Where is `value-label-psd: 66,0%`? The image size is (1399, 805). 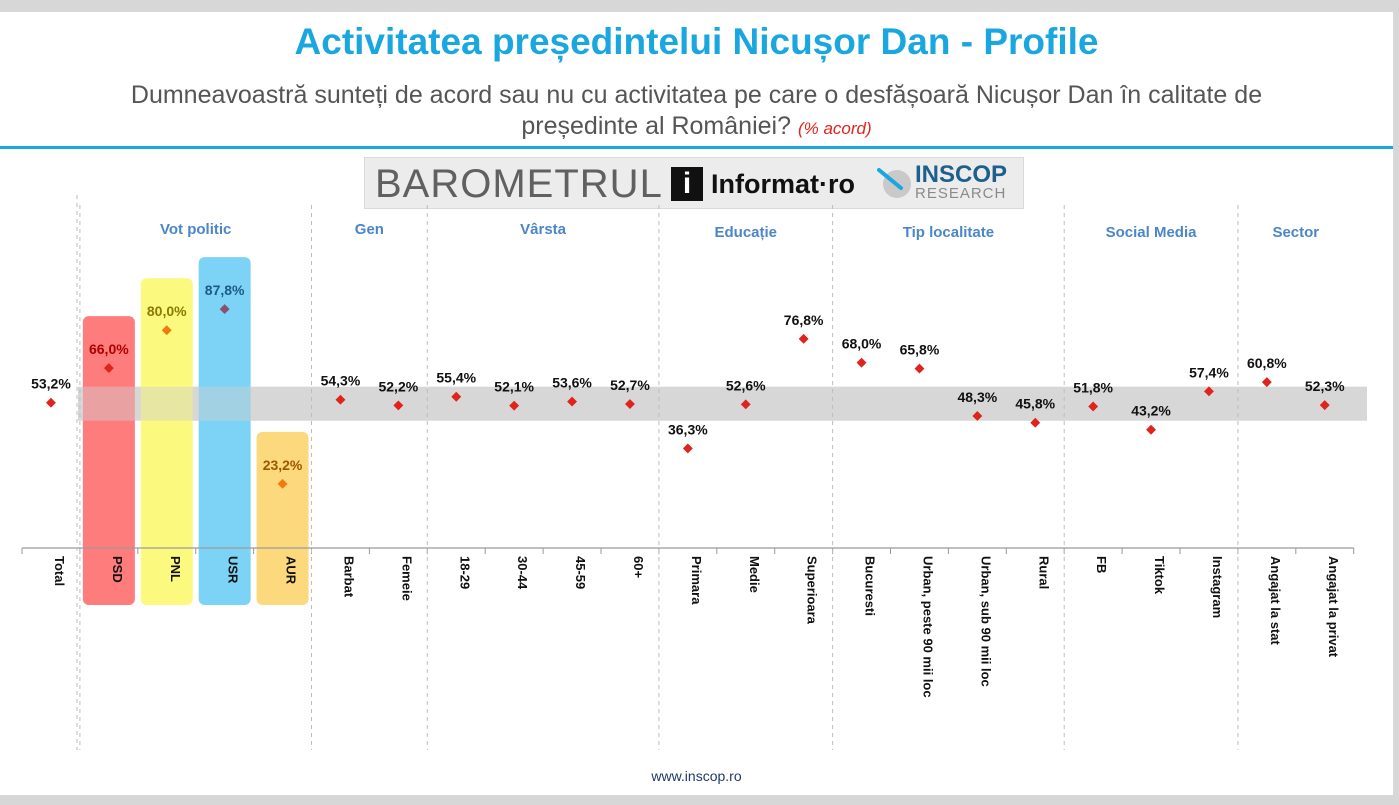 value-label-psd: 66,0% is located at coordinates (109, 349).